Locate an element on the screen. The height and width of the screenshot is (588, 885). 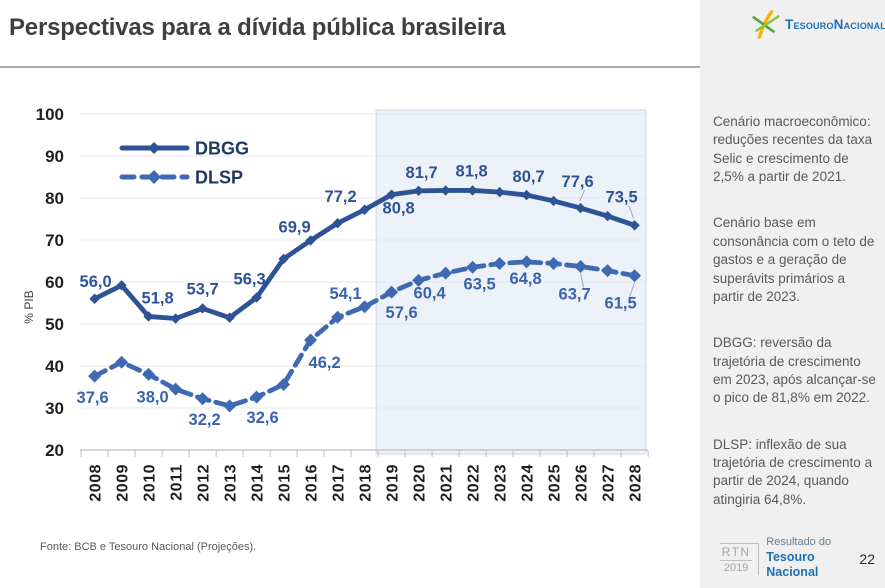
data-label-dlsp: 54,1 is located at coordinates (346, 294).